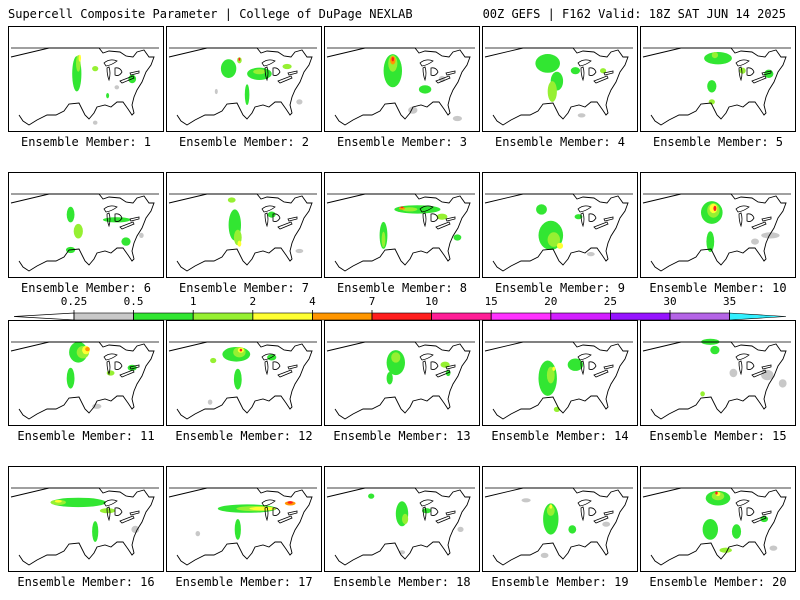  Describe the element at coordinates (86, 288) in the screenshot. I see `member-label-6: Ensemble Member: 6` at that location.